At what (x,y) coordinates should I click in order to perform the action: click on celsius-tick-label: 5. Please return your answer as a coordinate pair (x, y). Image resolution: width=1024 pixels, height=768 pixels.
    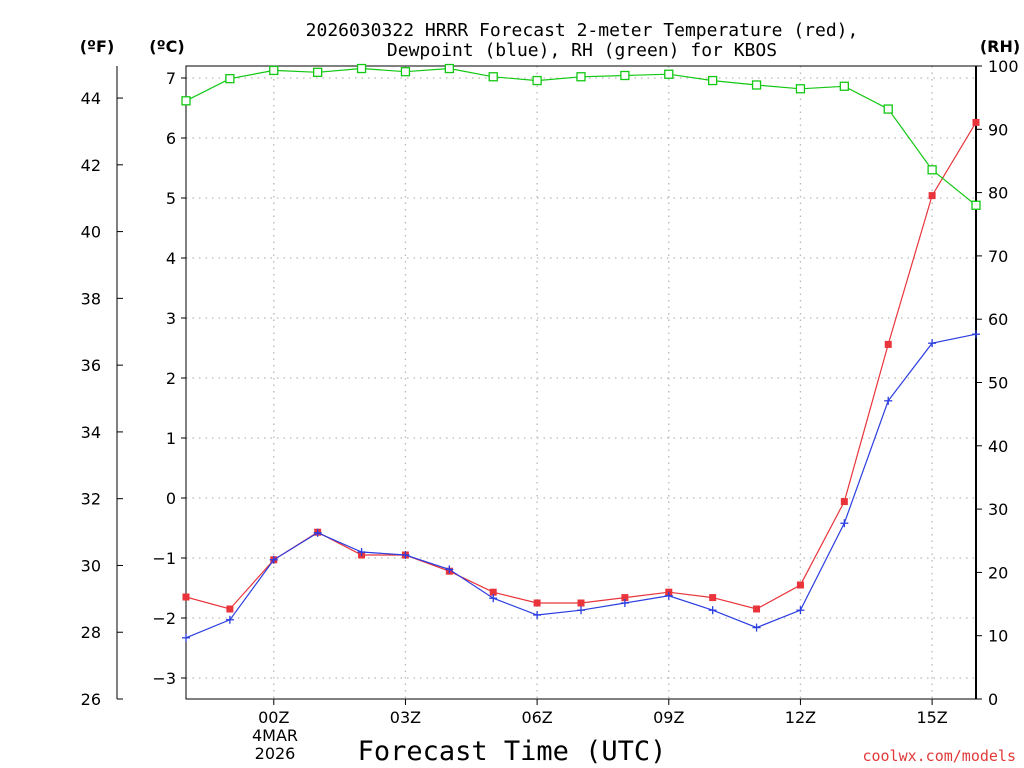
    Looking at the image, I should click on (171, 198).